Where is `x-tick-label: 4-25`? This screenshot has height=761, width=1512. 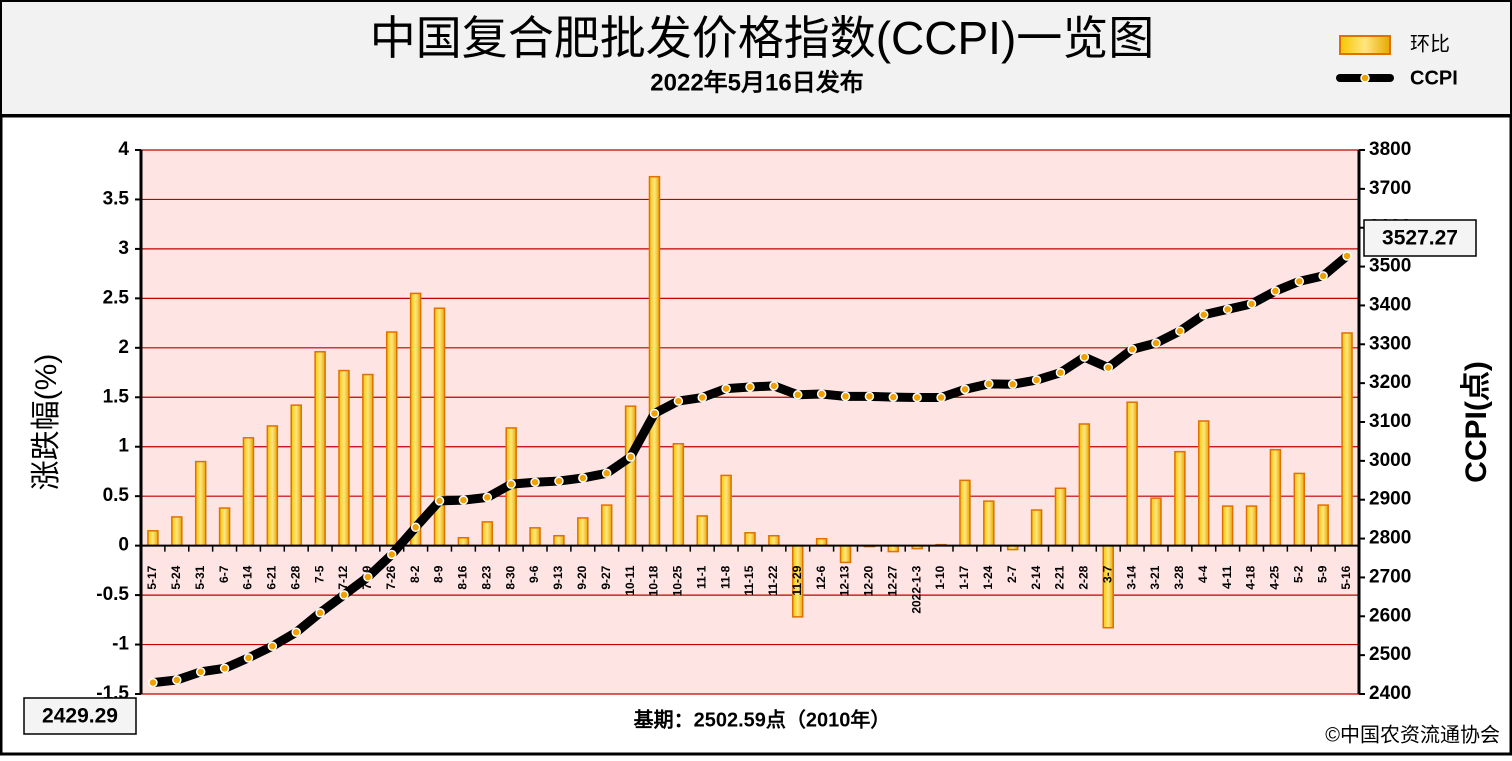
x-tick-label: 4-25 is located at coordinates (1275, 577).